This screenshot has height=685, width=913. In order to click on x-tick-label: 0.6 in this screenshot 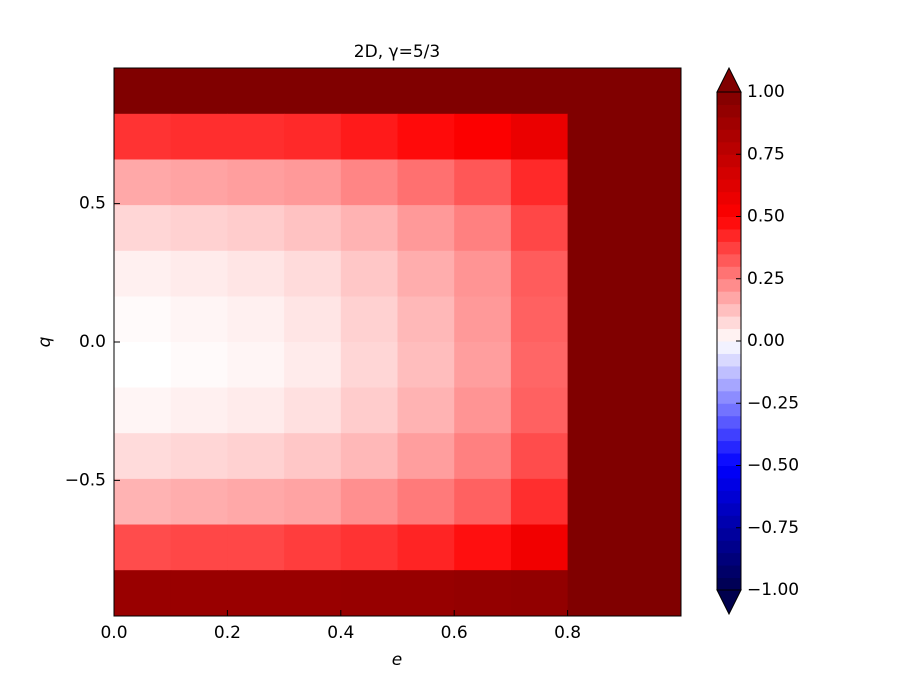, I will do `click(454, 633)`.